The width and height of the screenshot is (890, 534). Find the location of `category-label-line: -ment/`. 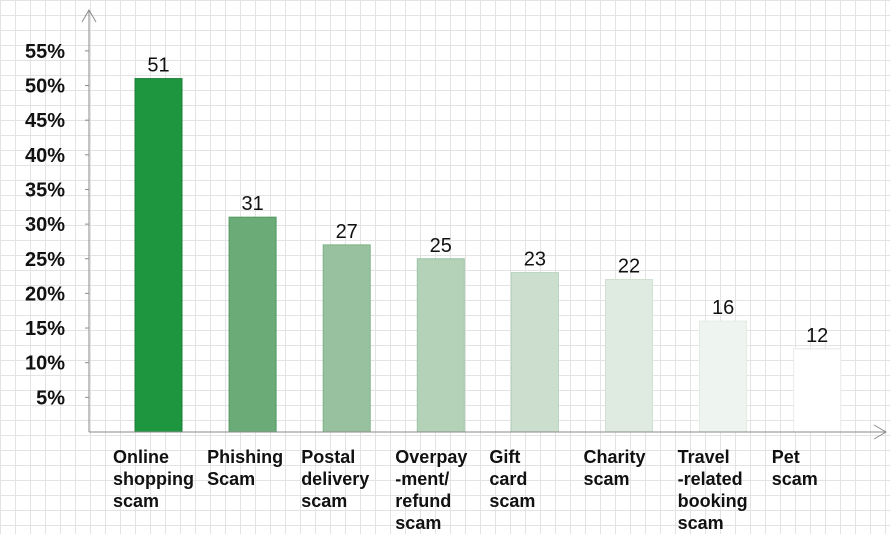

category-label-line: -ment/ is located at coordinates (422, 479).